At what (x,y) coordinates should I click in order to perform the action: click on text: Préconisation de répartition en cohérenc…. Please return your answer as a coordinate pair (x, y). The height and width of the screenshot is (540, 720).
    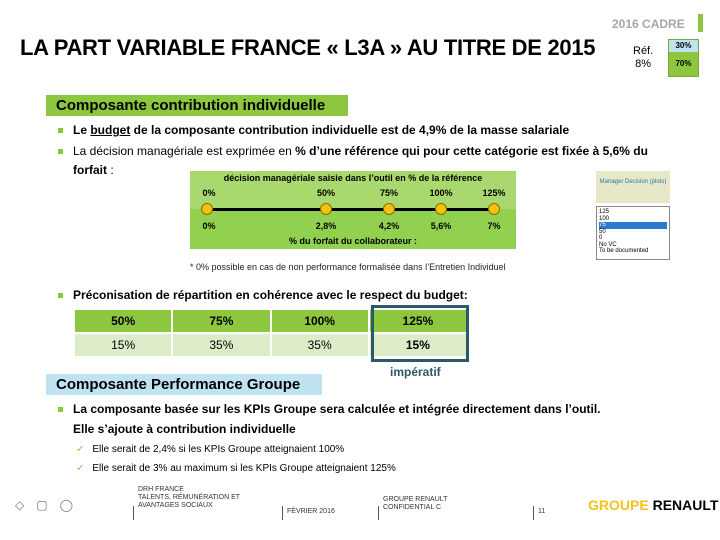
    Looking at the image, I should click on (270, 295).